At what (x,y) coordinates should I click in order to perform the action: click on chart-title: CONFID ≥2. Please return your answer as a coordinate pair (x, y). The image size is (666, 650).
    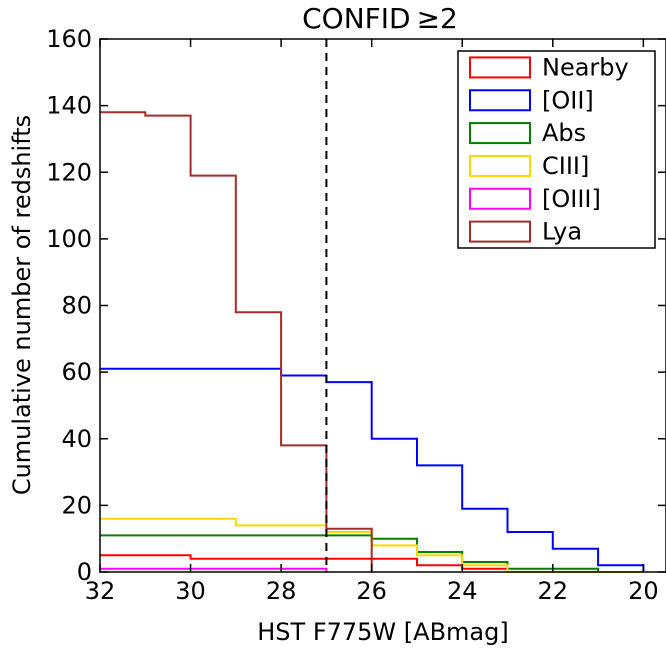
    Looking at the image, I should click on (380, 18).